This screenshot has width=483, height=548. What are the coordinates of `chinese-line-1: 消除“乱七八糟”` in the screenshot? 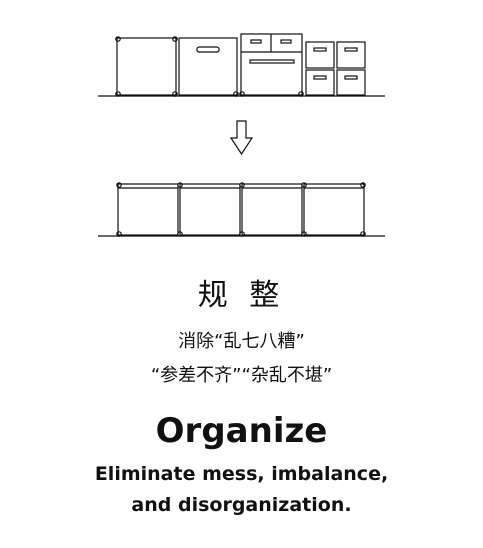 It's located at (241, 341).